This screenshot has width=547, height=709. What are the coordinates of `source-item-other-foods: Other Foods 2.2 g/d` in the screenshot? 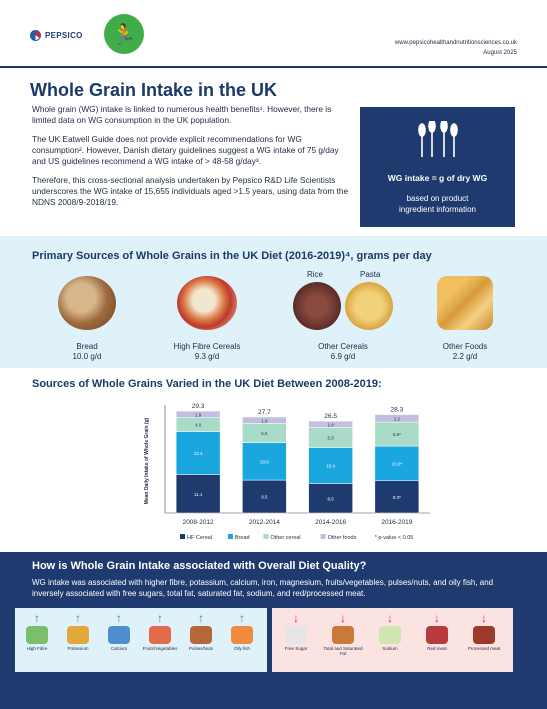 It's located at (465, 352).